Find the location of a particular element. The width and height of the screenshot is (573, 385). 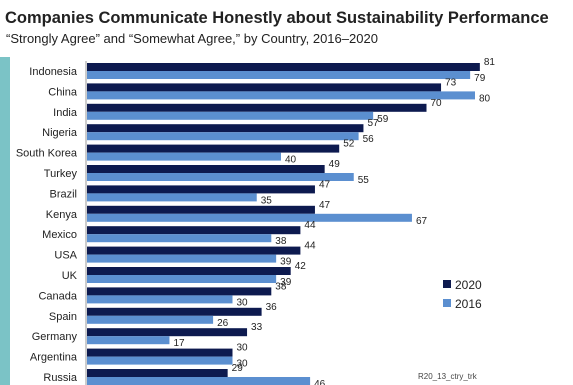

category-label: Canada is located at coordinates (57, 296).